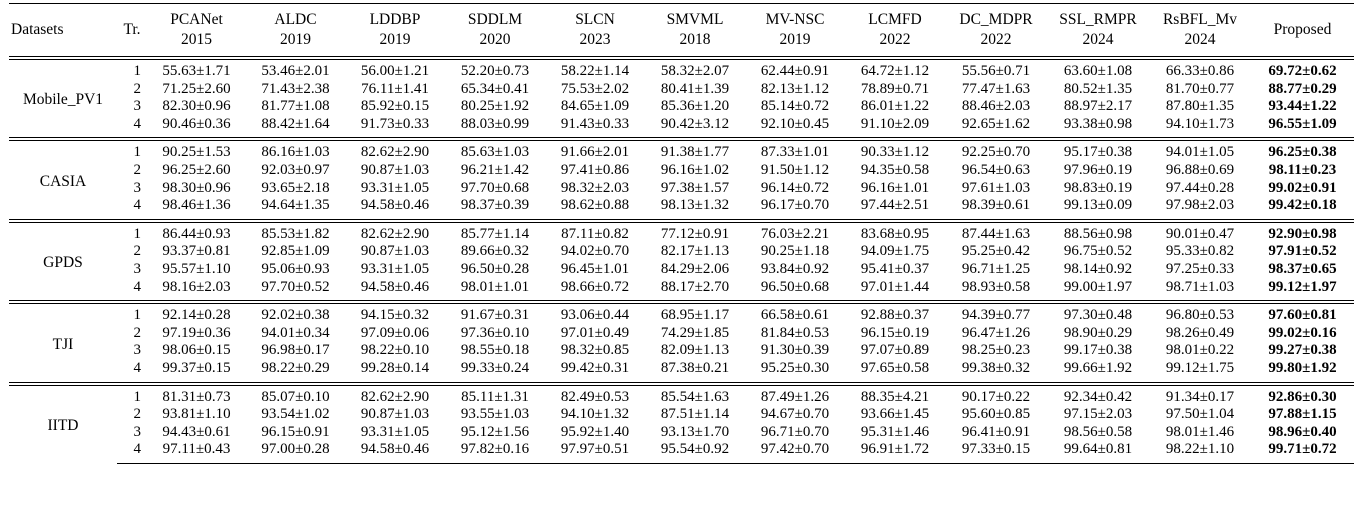  I want to click on result-cell: 97.91±0.52, so click(1302, 251).